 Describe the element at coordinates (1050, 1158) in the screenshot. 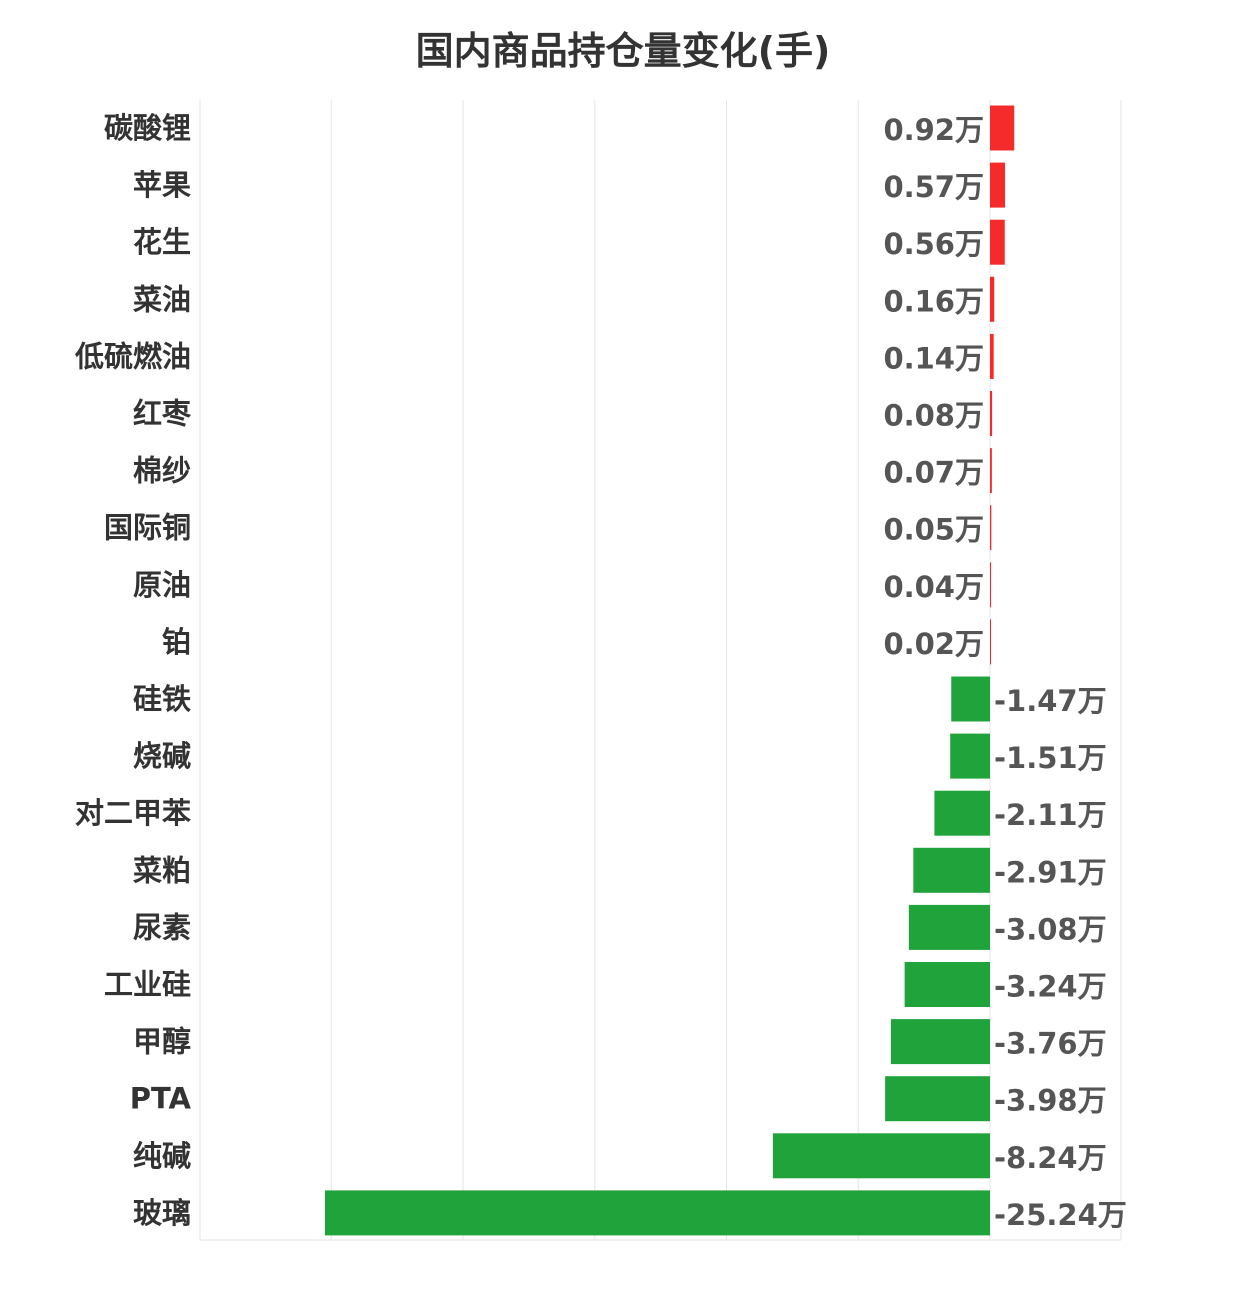

I see `value-label: -8.24万` at that location.